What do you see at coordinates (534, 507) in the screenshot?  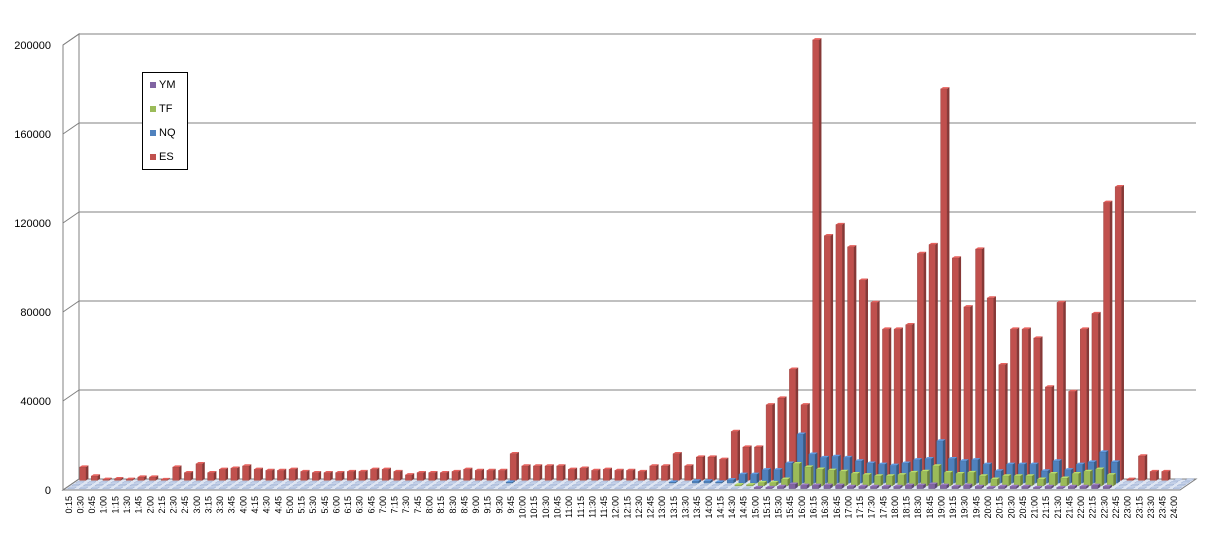 I see `x-tick-label: 10:15` at bounding box center [534, 507].